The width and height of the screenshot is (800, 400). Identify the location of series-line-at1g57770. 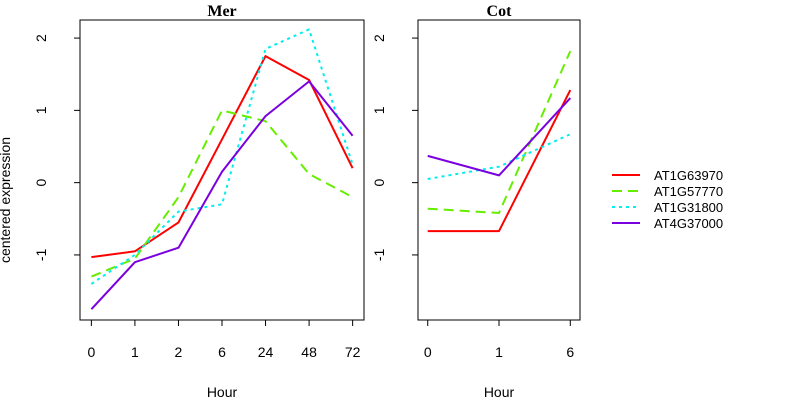
(499, 132).